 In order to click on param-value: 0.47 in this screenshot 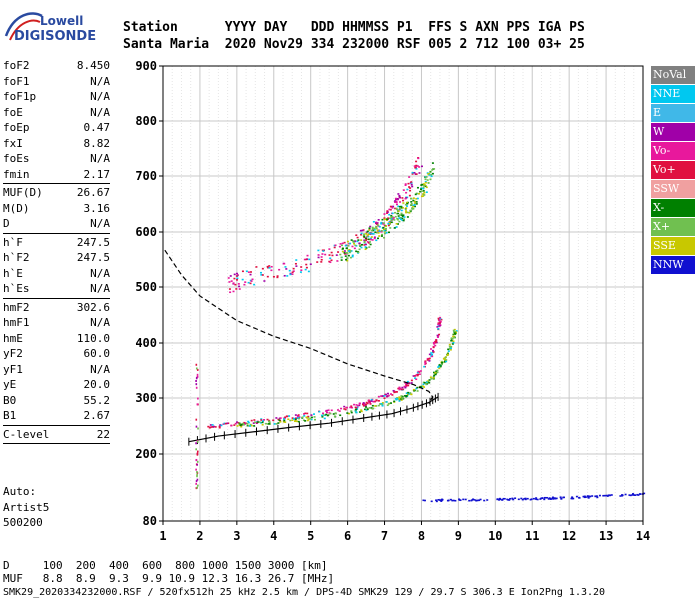, I will do `click(97, 127)`.